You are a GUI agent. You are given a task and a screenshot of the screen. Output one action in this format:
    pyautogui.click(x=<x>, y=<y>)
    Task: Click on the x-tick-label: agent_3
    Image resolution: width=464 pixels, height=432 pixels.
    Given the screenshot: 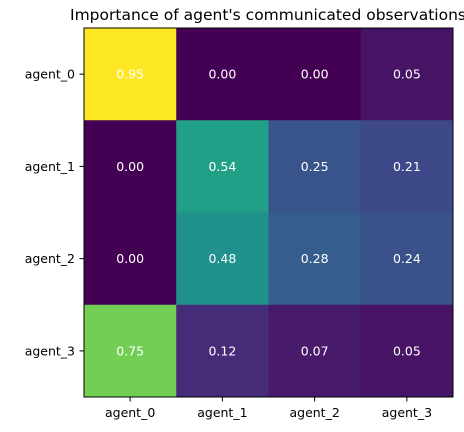 What is the action you would take?
    pyautogui.click(x=407, y=412)
    